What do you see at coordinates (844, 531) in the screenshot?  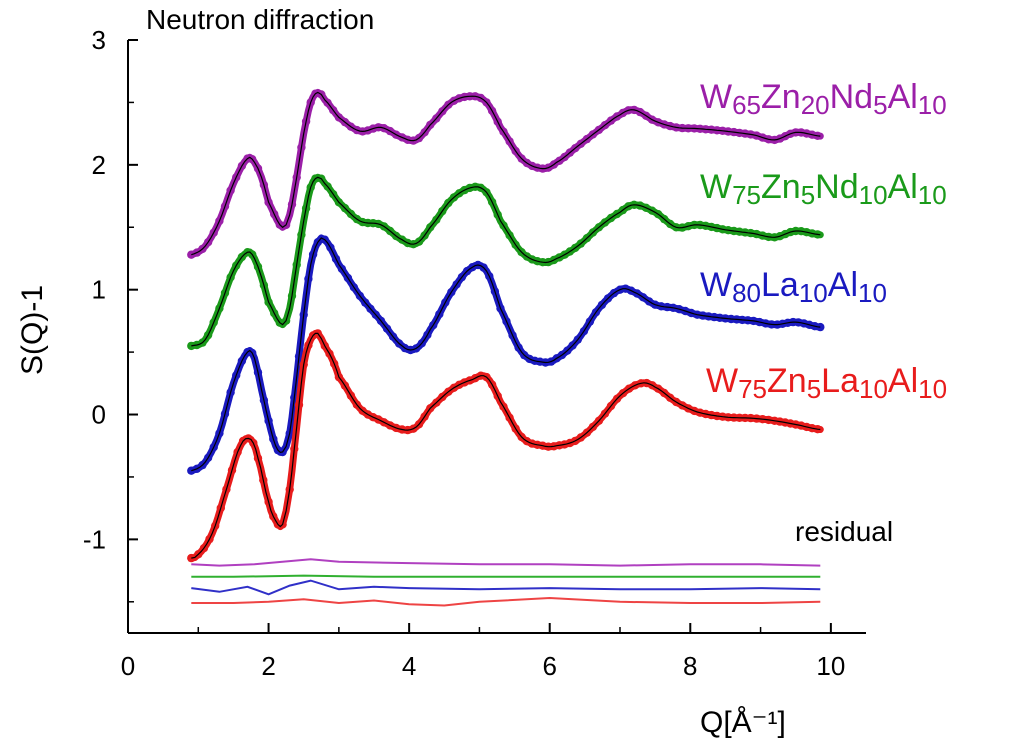 I see `annotation-residual: residual` at bounding box center [844, 531].